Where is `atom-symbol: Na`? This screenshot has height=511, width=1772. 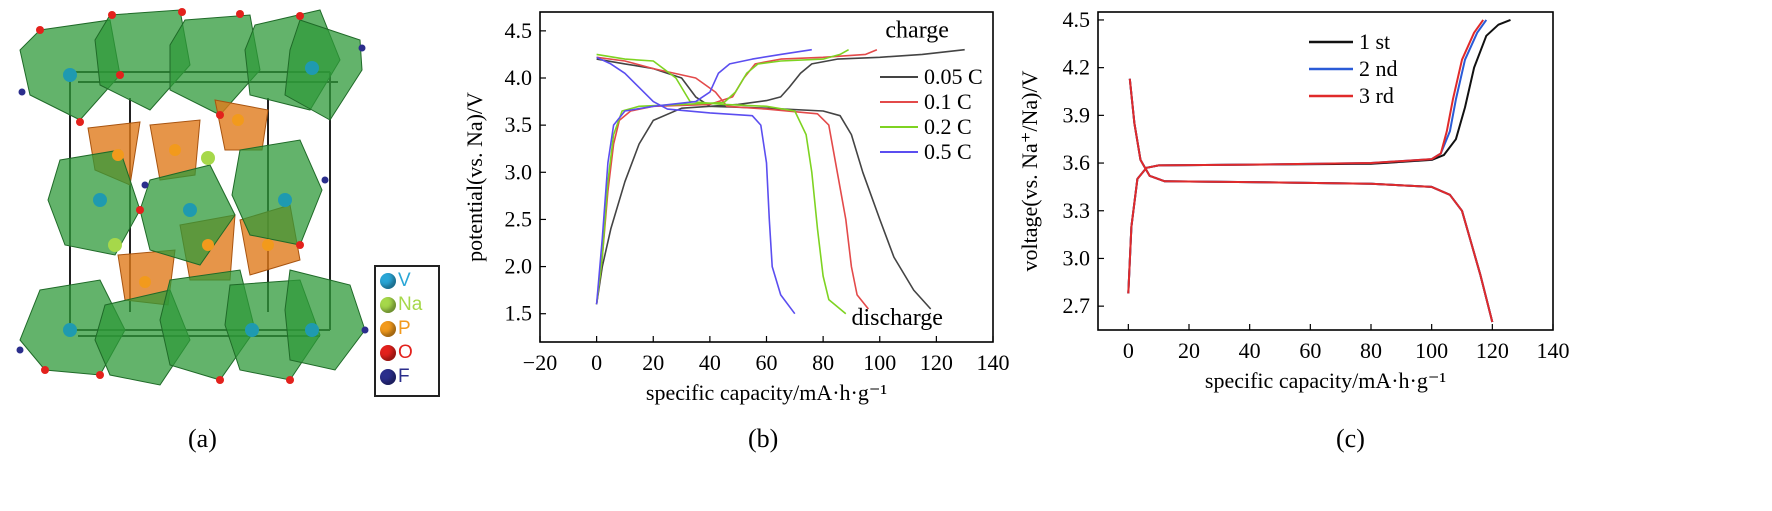
atom-symbol: Na is located at coordinates (410, 304).